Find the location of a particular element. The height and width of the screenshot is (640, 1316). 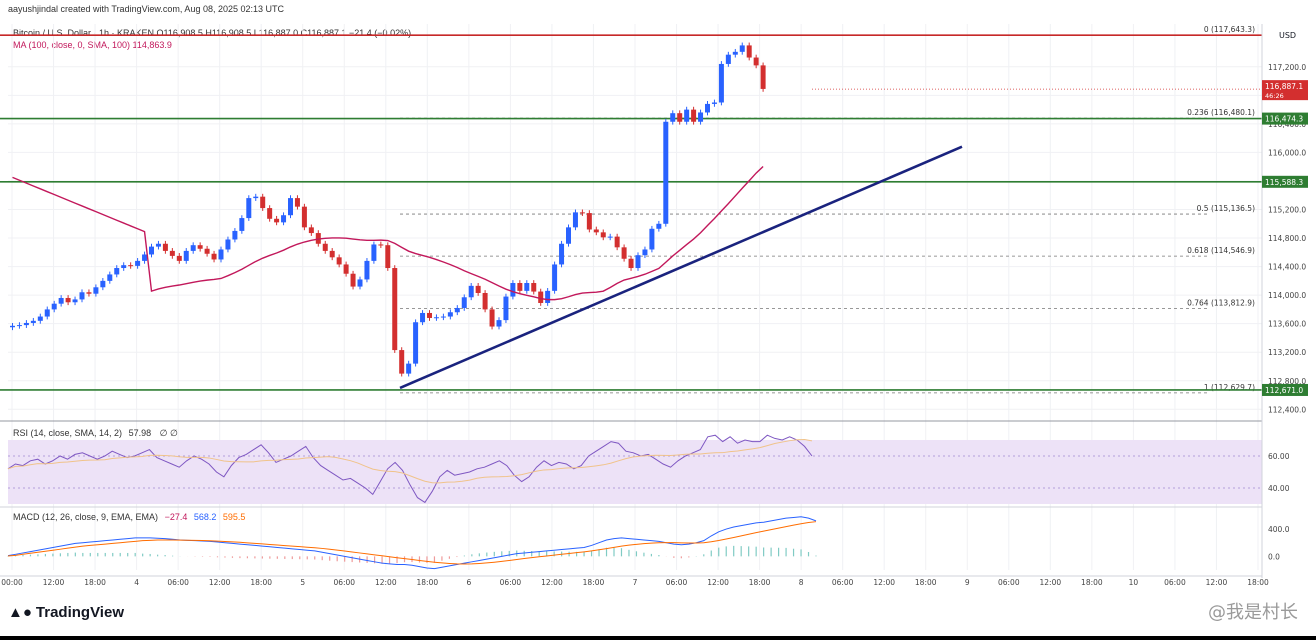

x-tick-label: 4 is located at coordinates (136, 582).